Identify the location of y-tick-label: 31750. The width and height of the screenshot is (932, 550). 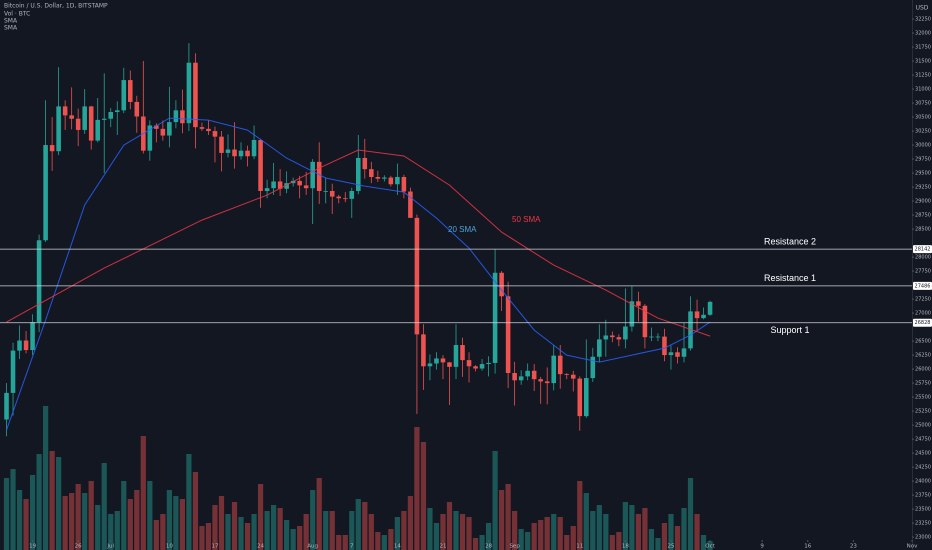
(923, 48).